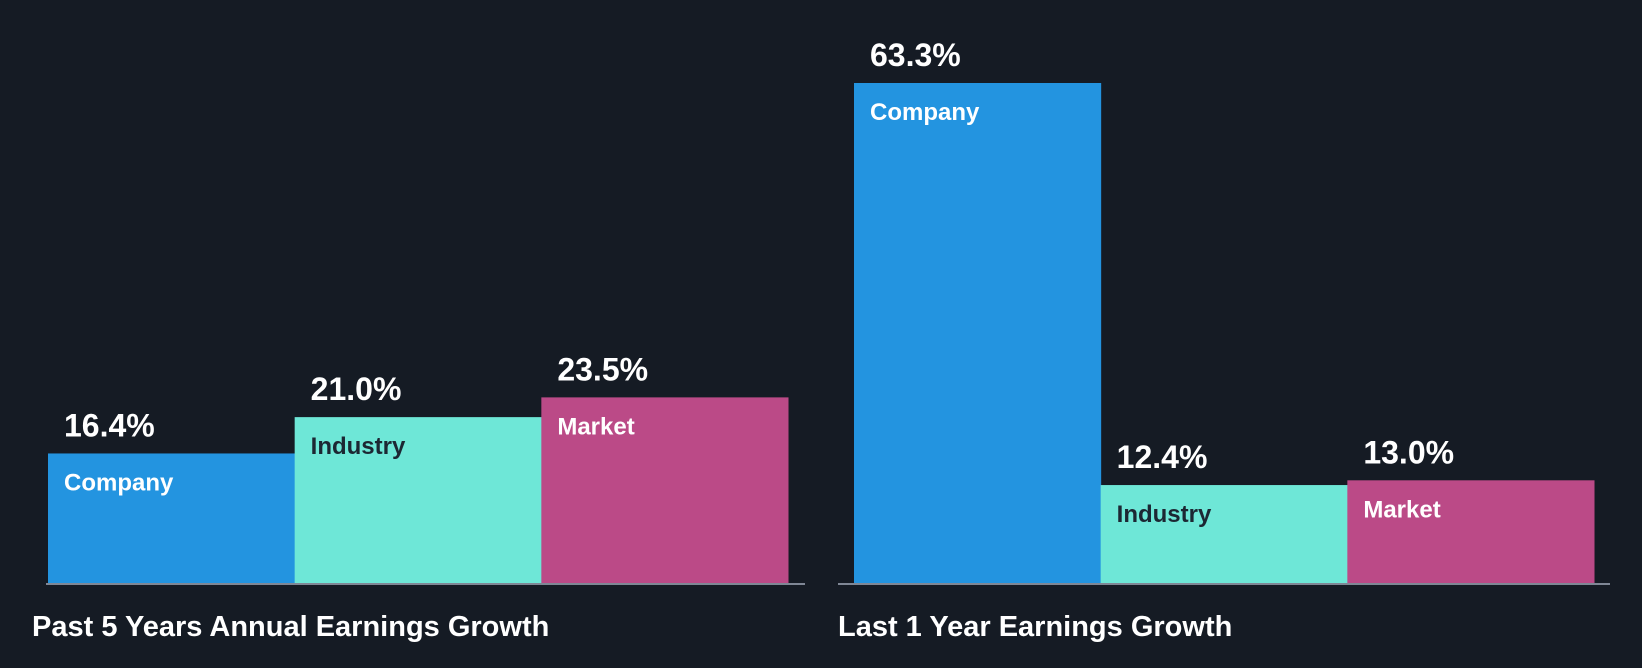 The width and height of the screenshot is (1642, 668). What do you see at coordinates (1408, 452) in the screenshot?
I see `value-label-market: 13.0%` at bounding box center [1408, 452].